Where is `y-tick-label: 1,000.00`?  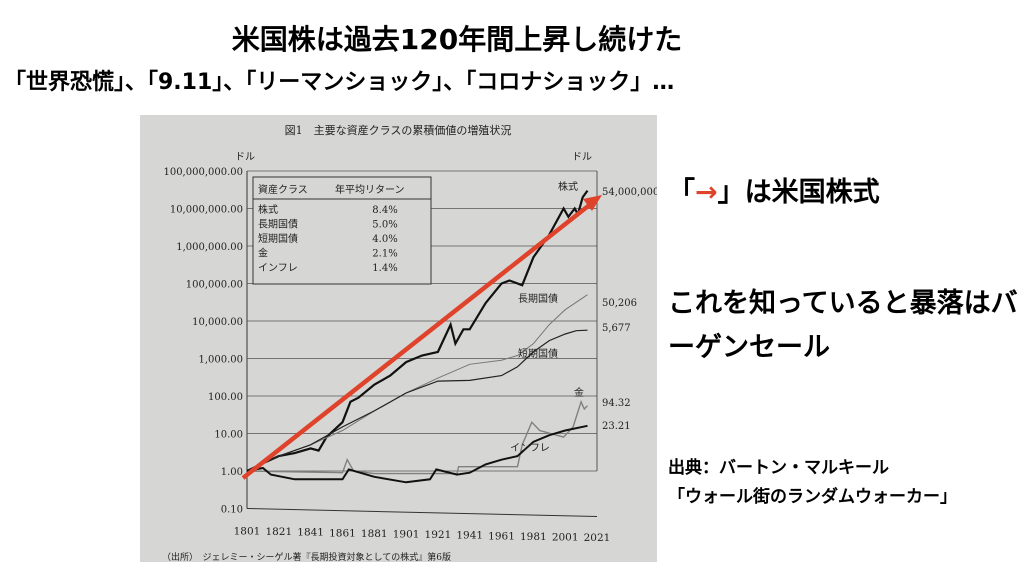 y-tick-label: 1,000.00 is located at coordinates (220, 360).